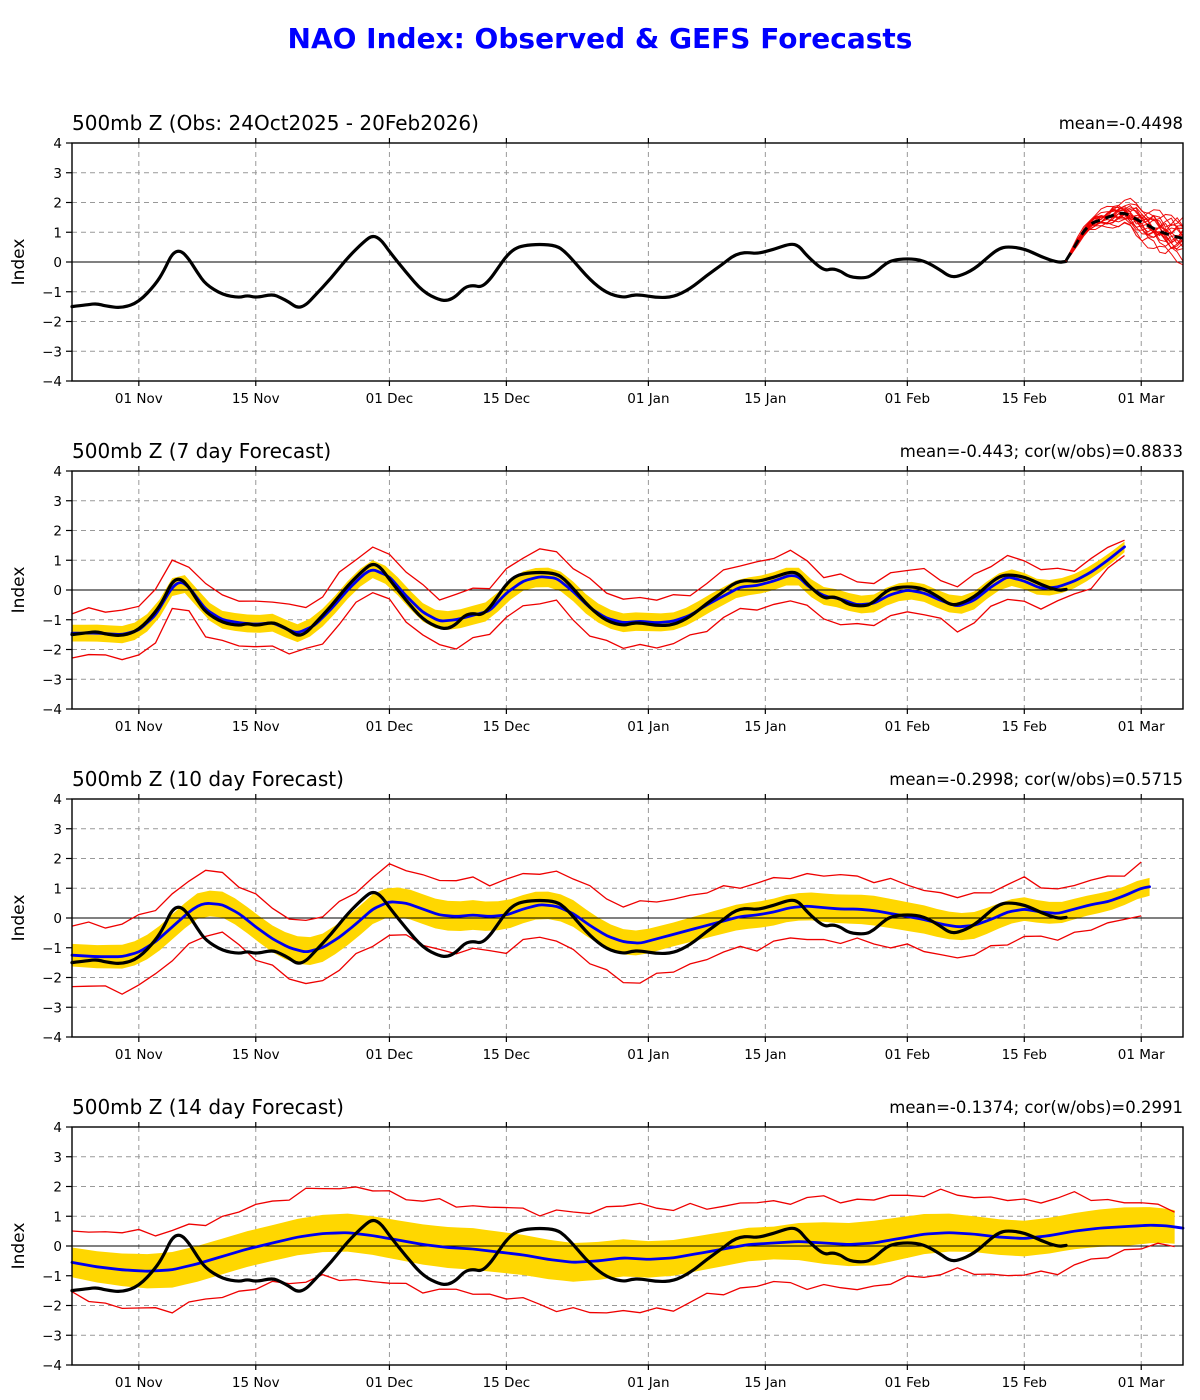 This screenshot has height=1400, width=1200. Describe the element at coordinates (202, 451) in the screenshot. I see `panel-2-title: 500mb Z (7 day Forecast)` at that location.